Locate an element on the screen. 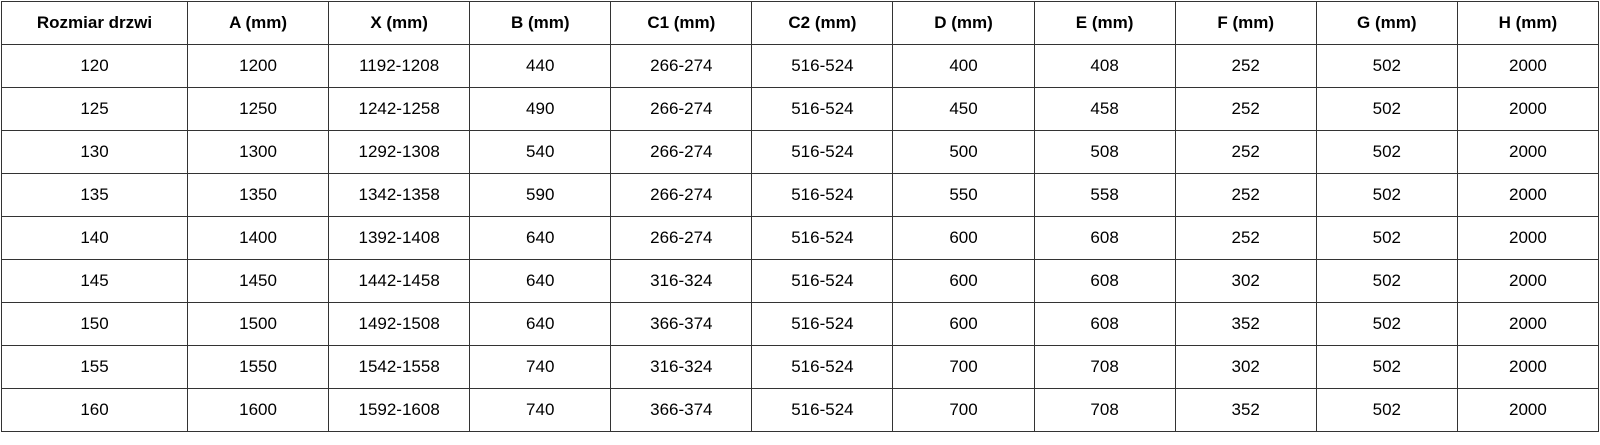 This screenshot has width=1600, height=445. column-header: X (mm) is located at coordinates (399, 23).